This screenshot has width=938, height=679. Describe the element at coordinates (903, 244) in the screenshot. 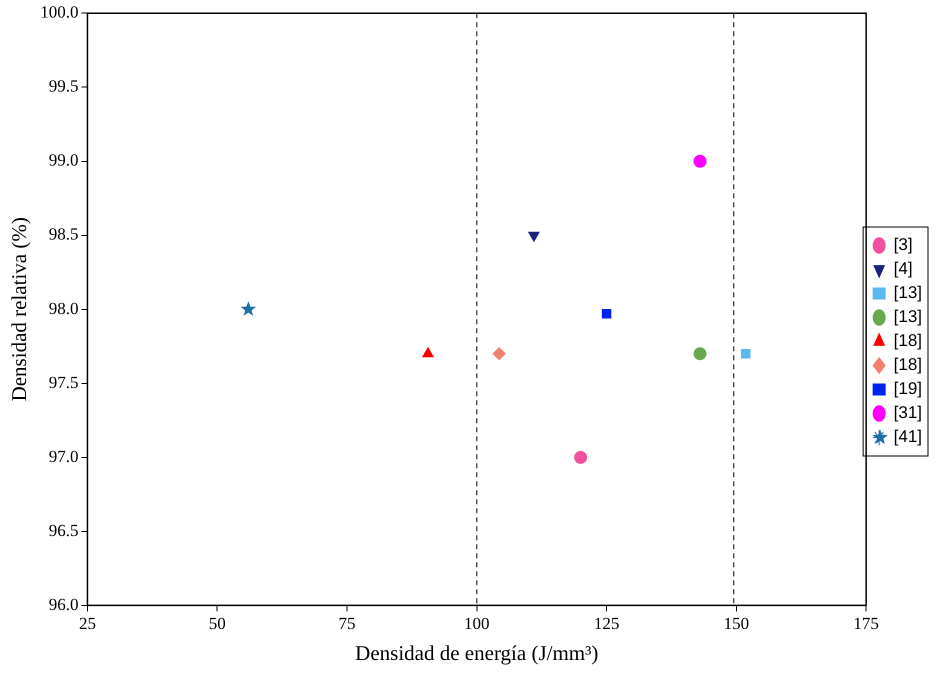

I see `legend-label: [3]` at that location.